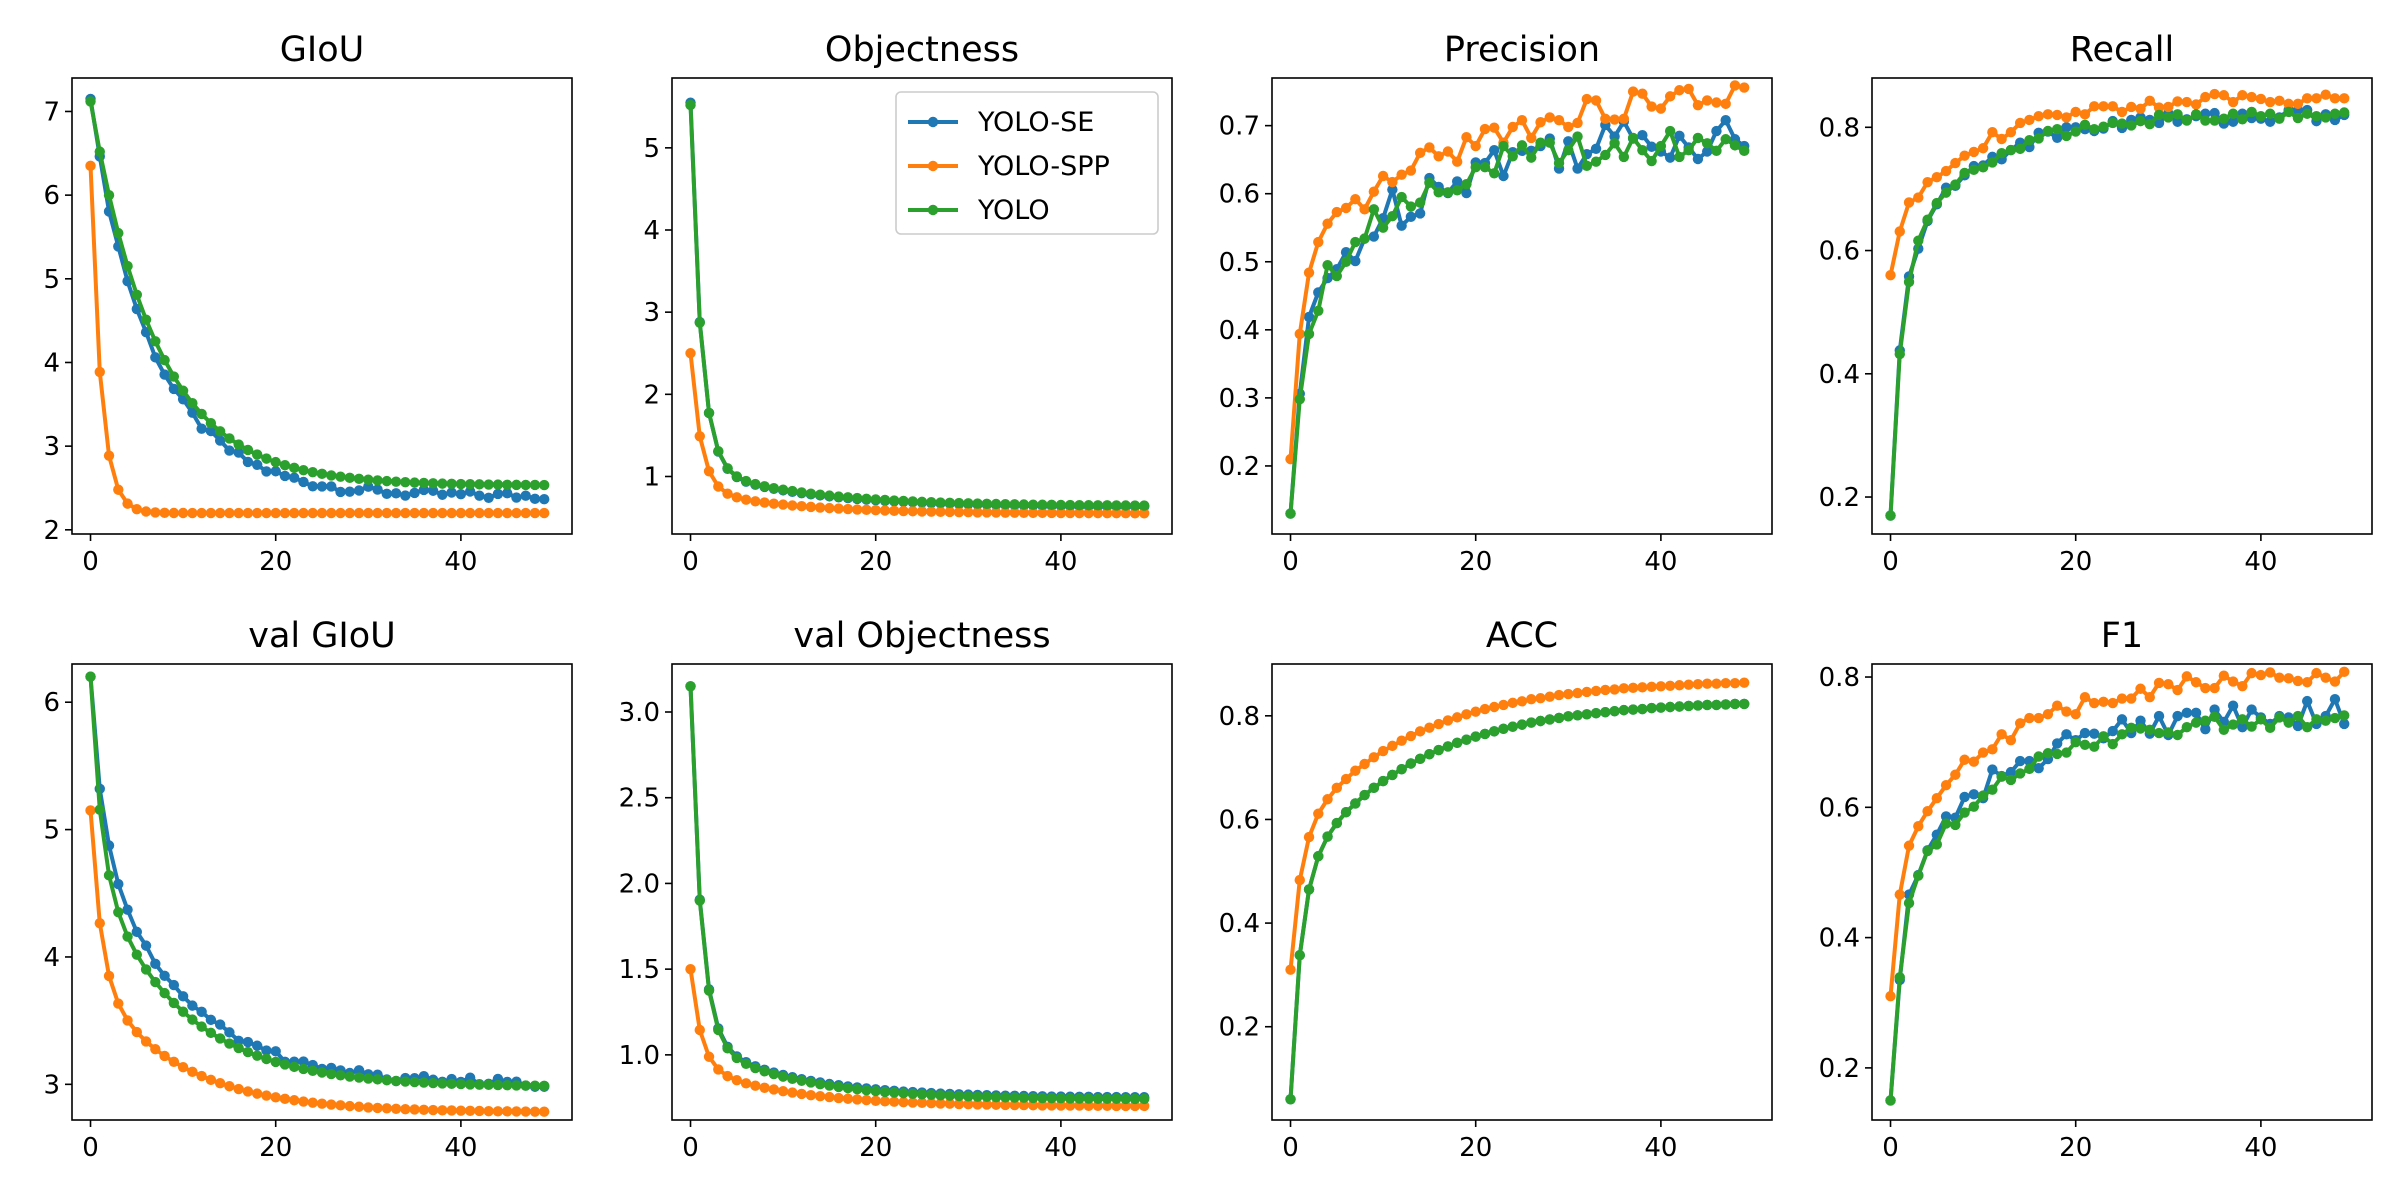 Image resolution: width=2400 pixels, height=1200 pixels. What do you see at coordinates (875, 562) in the screenshot?
I see `x-tick-label: 20` at bounding box center [875, 562].